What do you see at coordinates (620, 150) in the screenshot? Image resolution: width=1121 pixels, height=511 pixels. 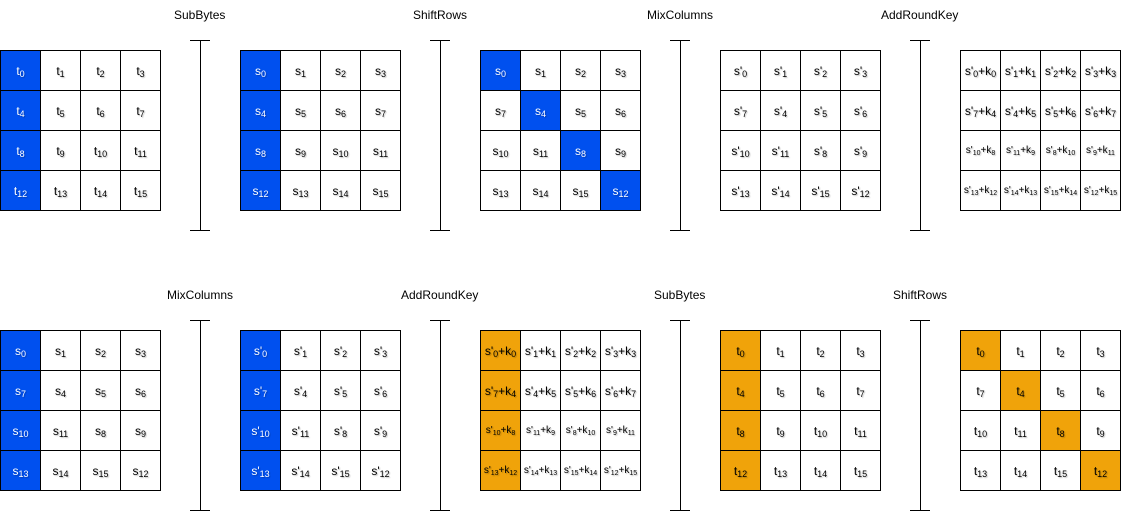 I see `state-cell: s9` at bounding box center [620, 150].